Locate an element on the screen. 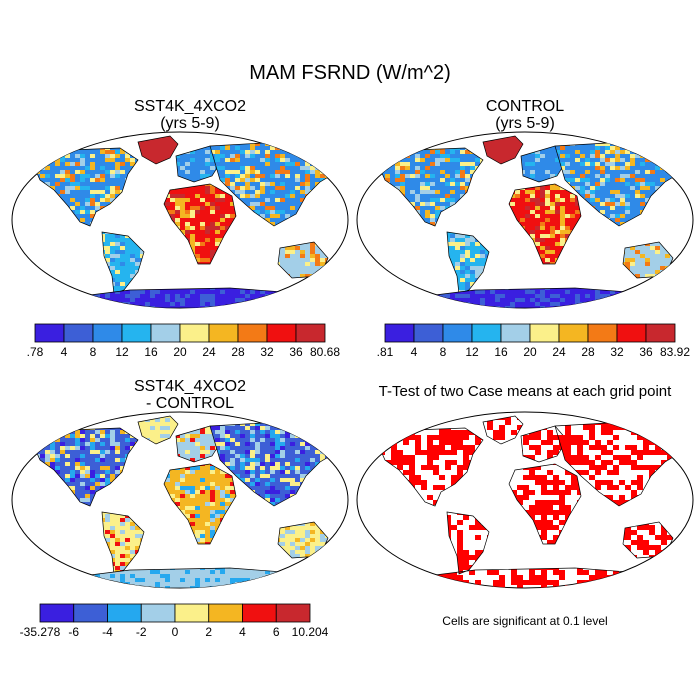 The width and height of the screenshot is (700, 700). colorbar-tick-label: -6 is located at coordinates (73, 632).